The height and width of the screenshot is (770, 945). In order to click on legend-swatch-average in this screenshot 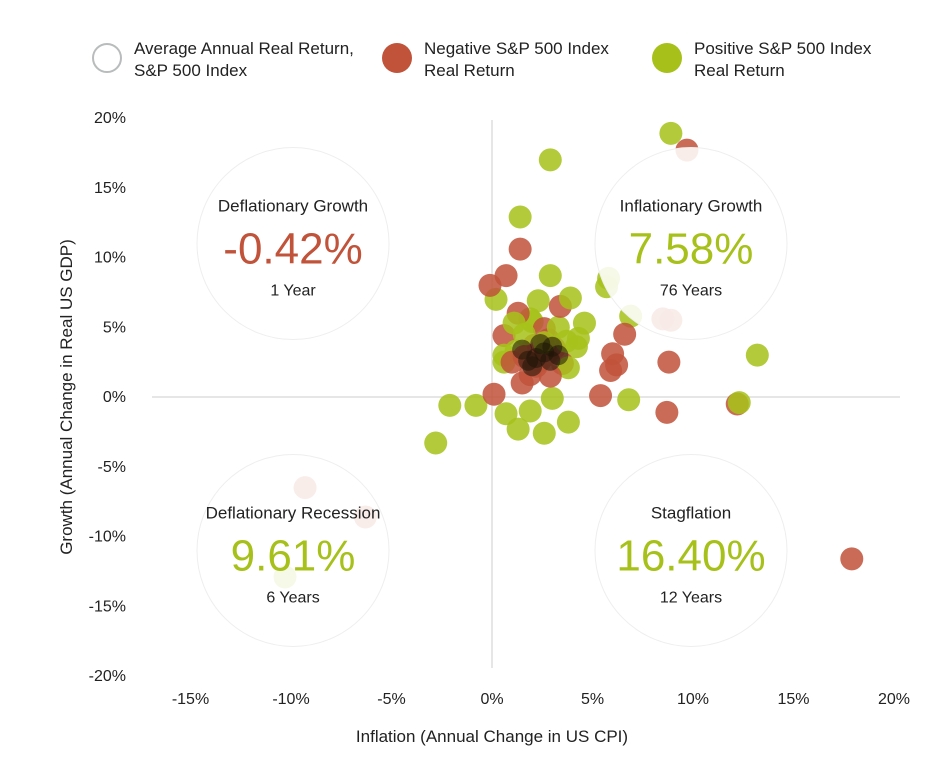, I will do `click(107, 58)`.